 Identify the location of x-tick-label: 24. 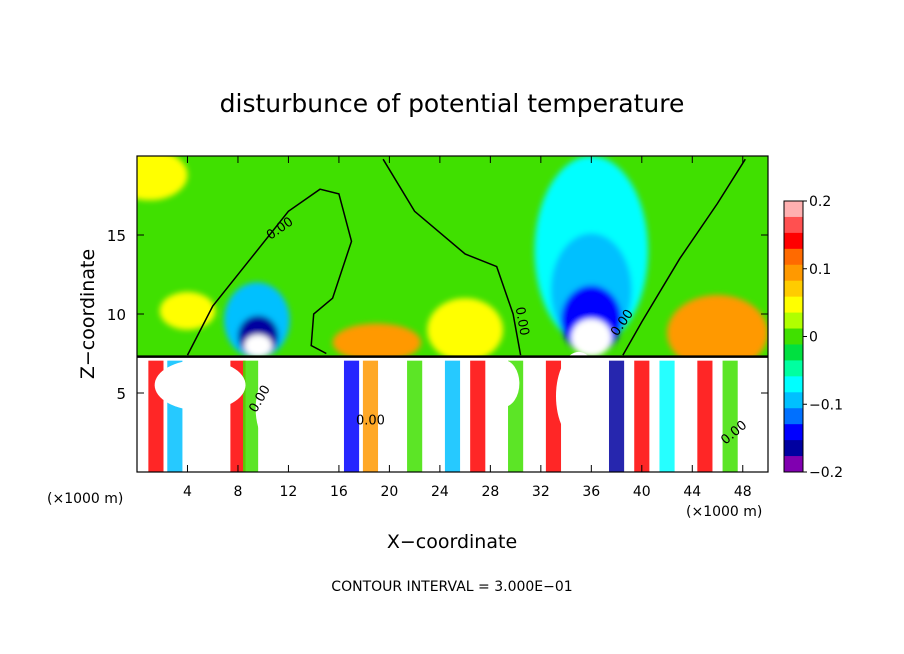
(440, 492).